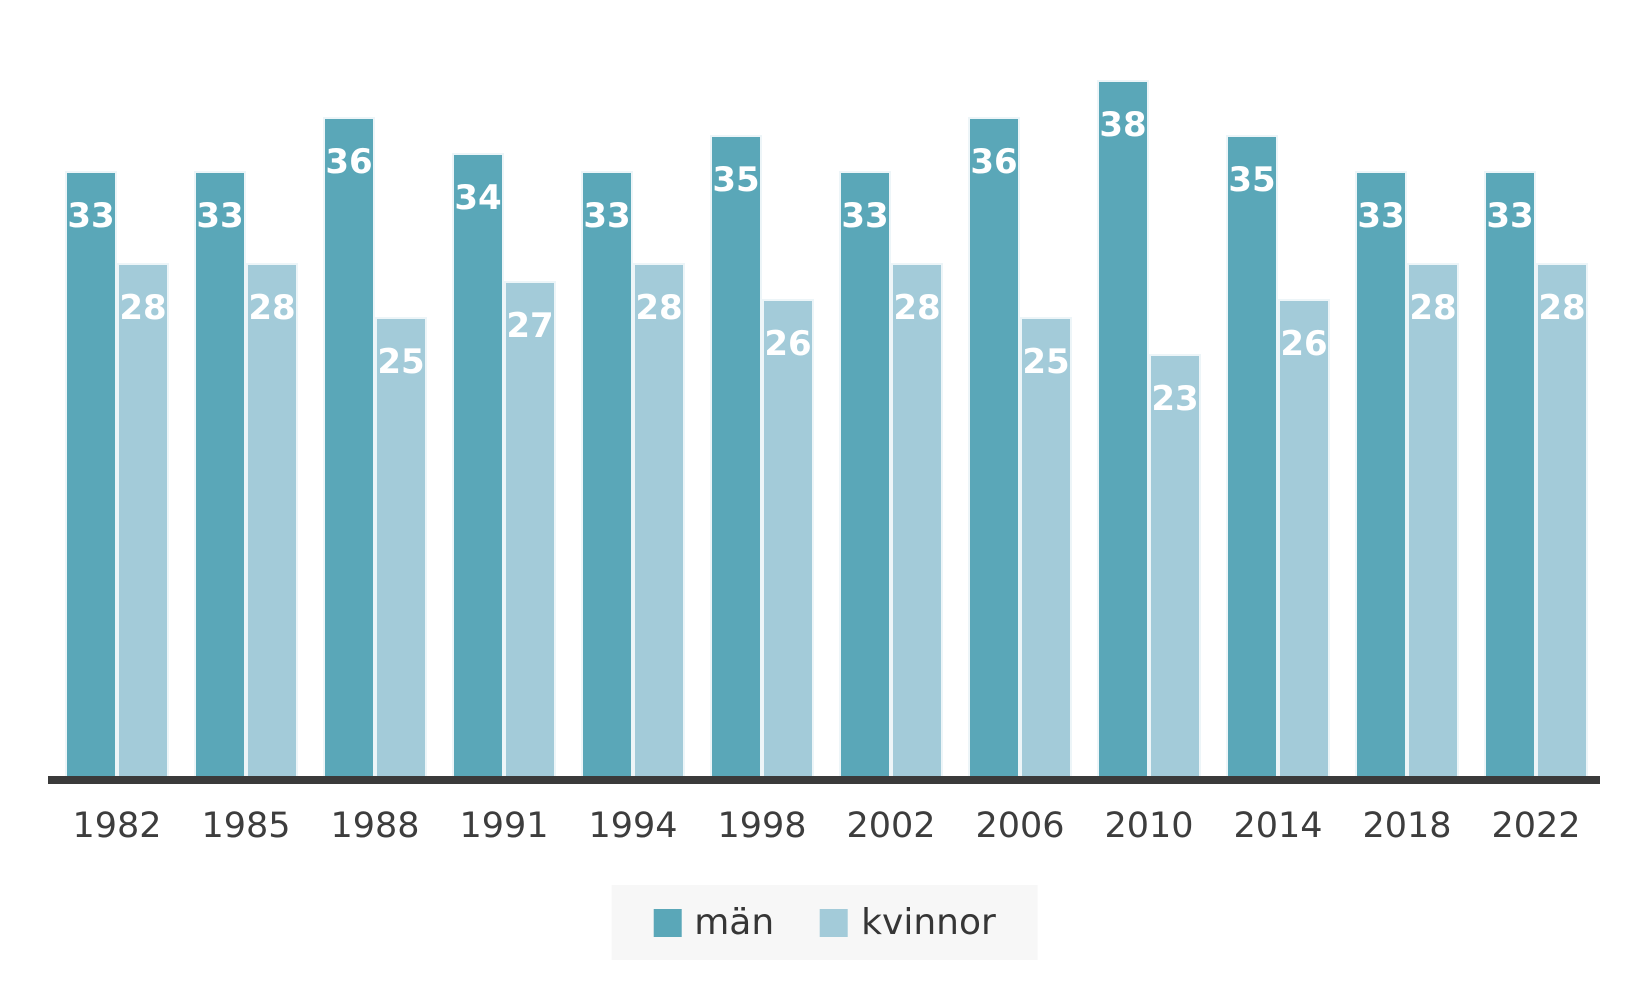  I want to click on x-axis-label: 2022, so click(1536, 826).